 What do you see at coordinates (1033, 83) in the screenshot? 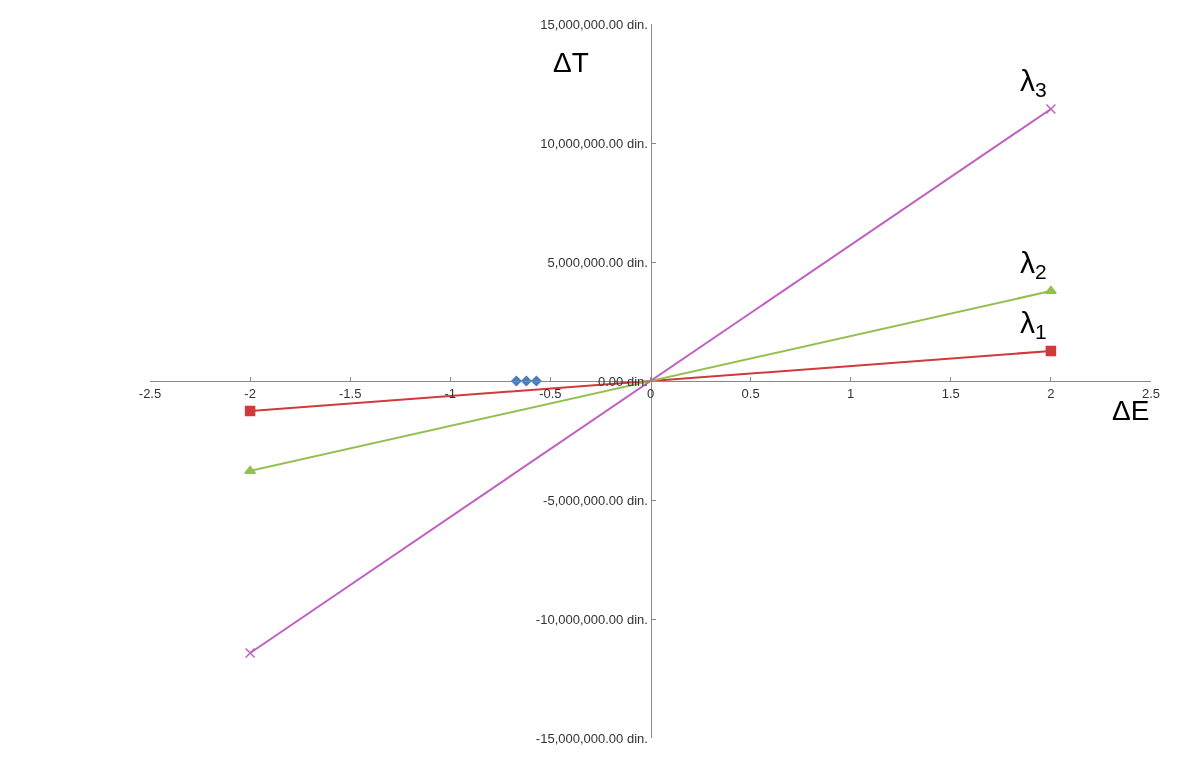
I see `series-label: λ$_{3}$` at bounding box center [1033, 83].